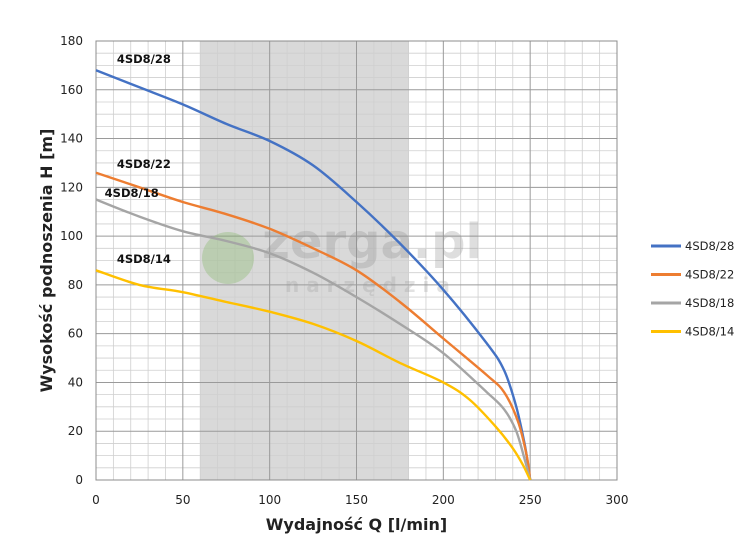 This screenshot has height=557, width=755. Describe the element at coordinates (182, 500) in the screenshot. I see `x-tick-label: 50` at that location.